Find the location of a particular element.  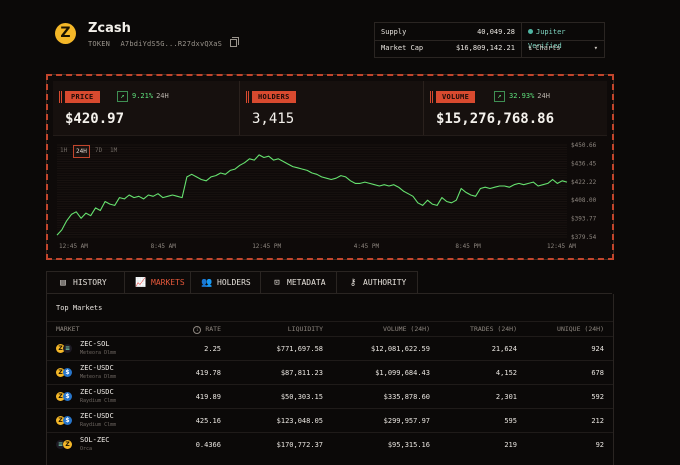

dex-name: Raydium Clmm is located at coordinates (98, 425).